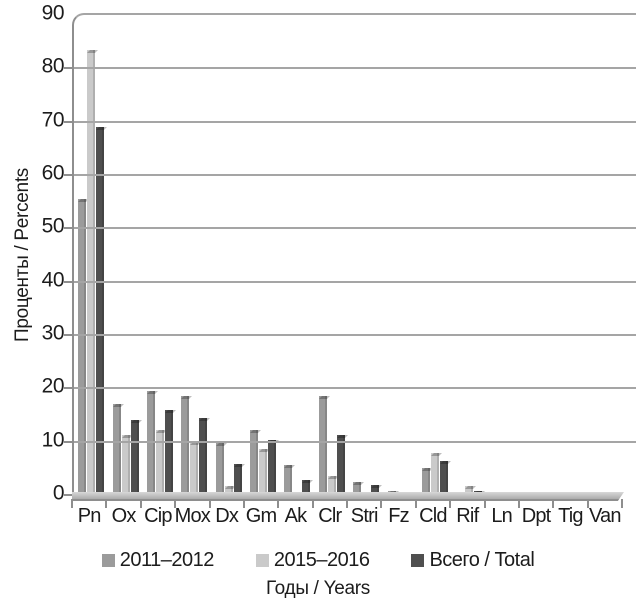 This screenshot has height=604, width=636. What do you see at coordinates (53, 226) in the screenshot?
I see `y-tick-label: 50` at bounding box center [53, 226].